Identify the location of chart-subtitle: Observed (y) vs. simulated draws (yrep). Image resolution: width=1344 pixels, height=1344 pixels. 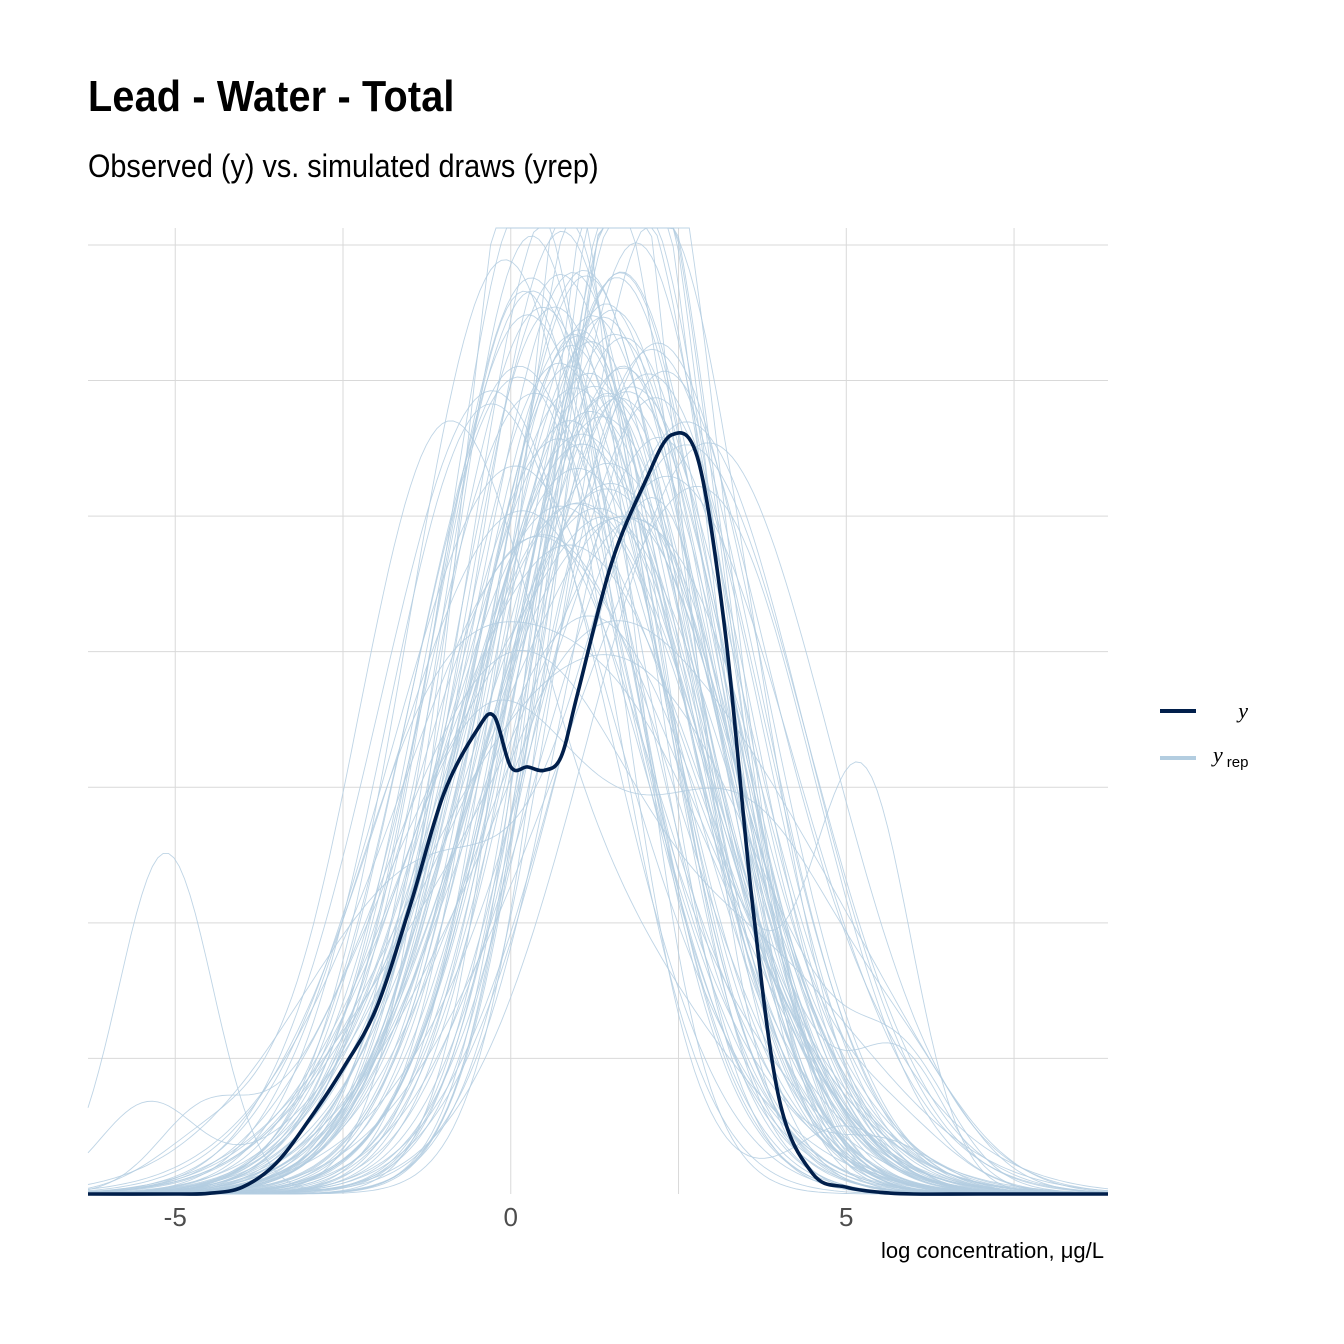
(343, 166).